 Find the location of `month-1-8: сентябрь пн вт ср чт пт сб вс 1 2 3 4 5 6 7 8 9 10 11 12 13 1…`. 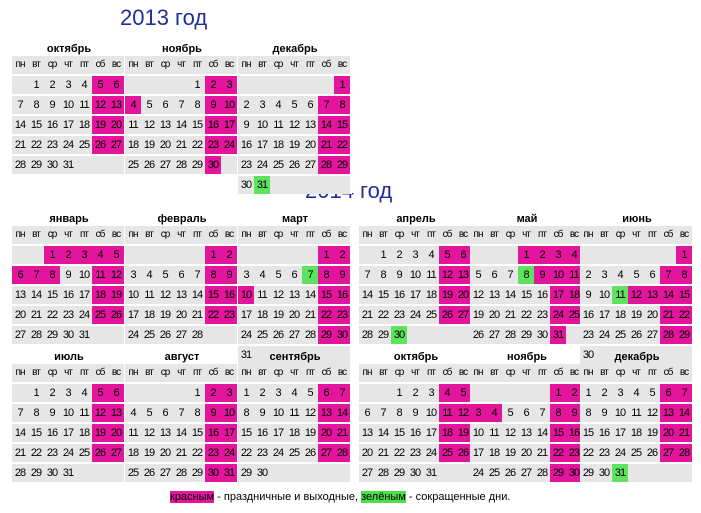

month-1-8: сентябрь пн вт ср чт пт сб вс 1 2 3 4 5 6 7 8 9 10 11 12 13 1… is located at coordinates (295, 416).